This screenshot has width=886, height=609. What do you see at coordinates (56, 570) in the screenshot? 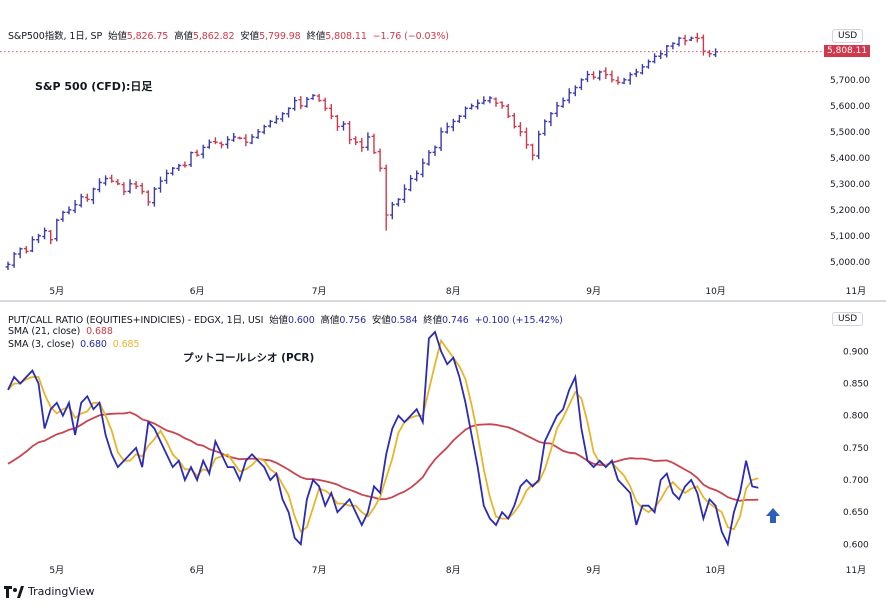
I see `pcr-x-tick-0: 5月` at bounding box center [56, 570].